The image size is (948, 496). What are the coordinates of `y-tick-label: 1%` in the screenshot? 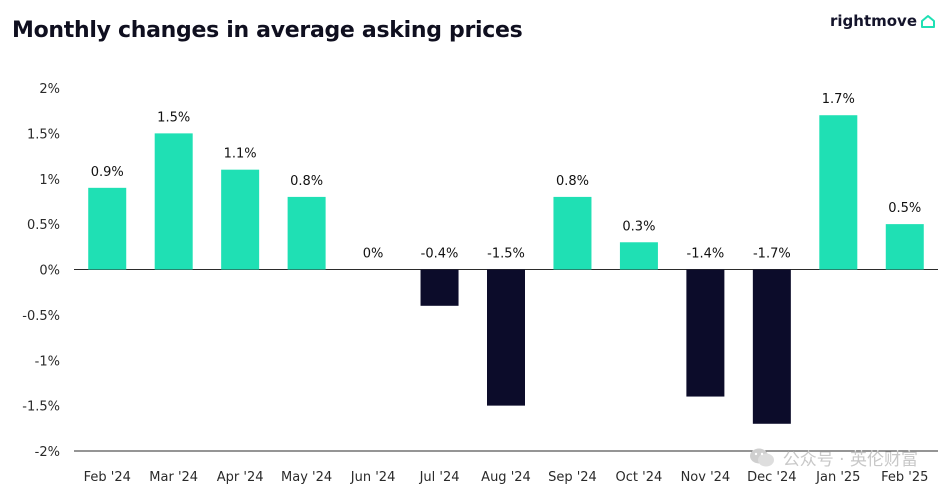 It's located at (49, 180).